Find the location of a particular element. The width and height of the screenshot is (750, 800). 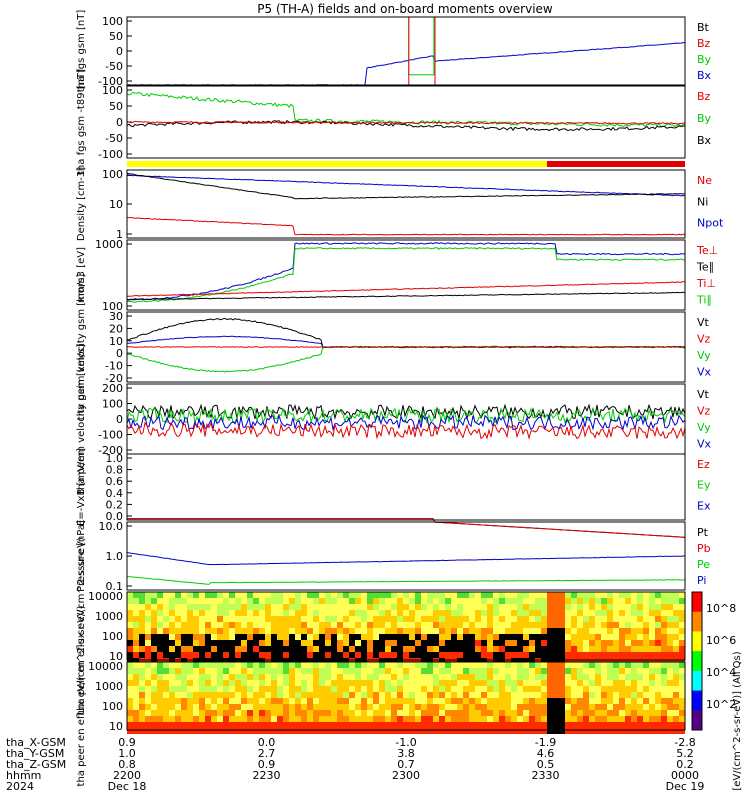

xaxis-value: 5.2 is located at coordinates (685, 753).